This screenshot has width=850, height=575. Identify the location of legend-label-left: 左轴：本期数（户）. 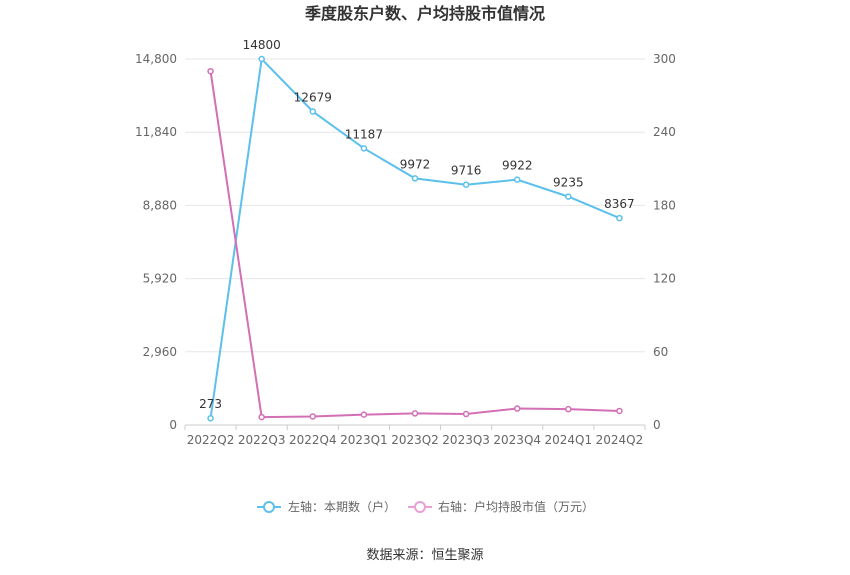
(342, 506).